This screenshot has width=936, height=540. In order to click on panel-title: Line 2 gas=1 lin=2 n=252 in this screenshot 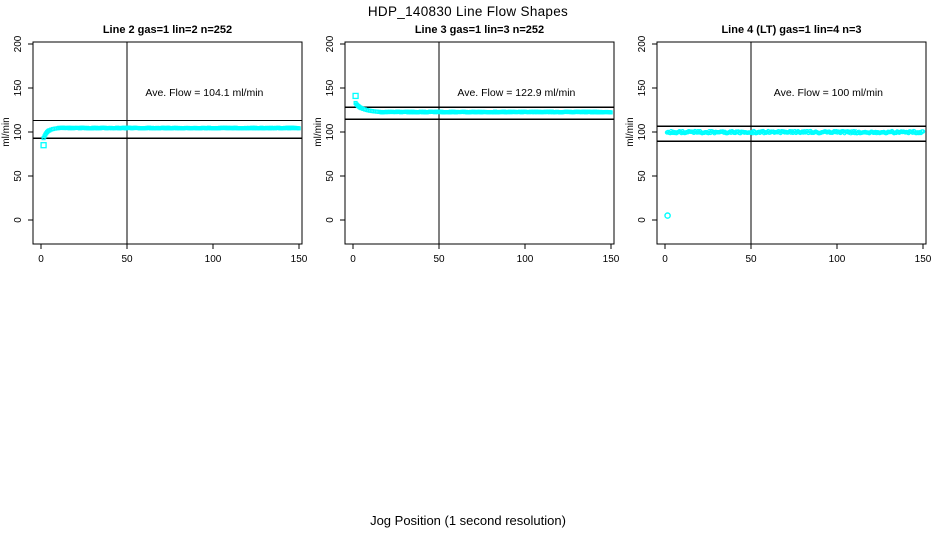, I will do `click(167, 30)`.